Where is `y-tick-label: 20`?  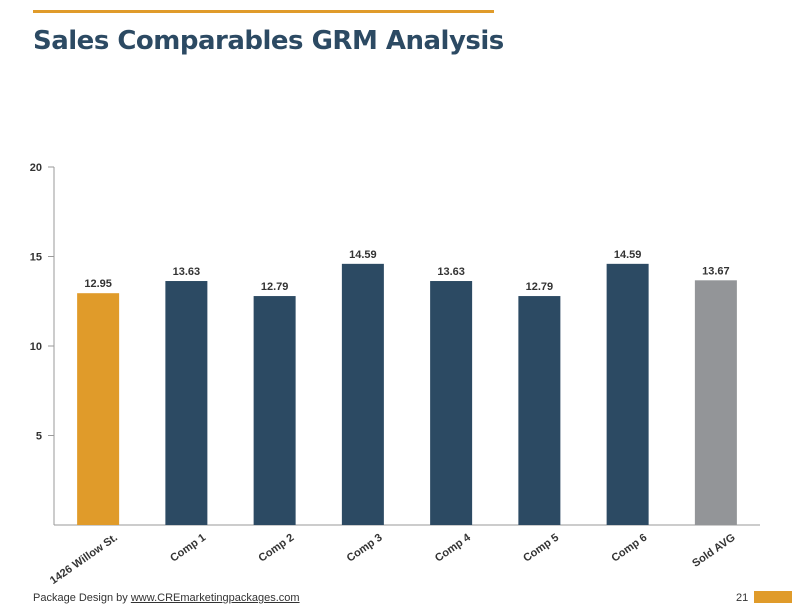 y-tick-label: 20 is located at coordinates (36, 168).